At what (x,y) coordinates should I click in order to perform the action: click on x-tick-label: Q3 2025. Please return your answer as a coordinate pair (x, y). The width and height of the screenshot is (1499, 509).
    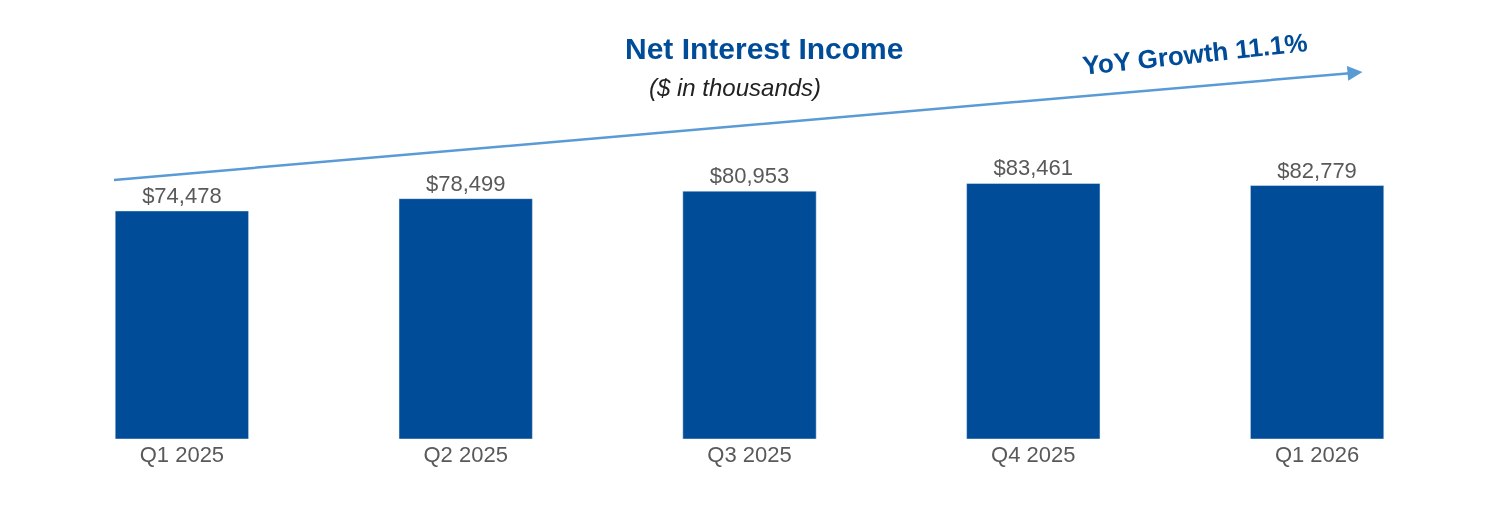
    Looking at the image, I should click on (749, 454).